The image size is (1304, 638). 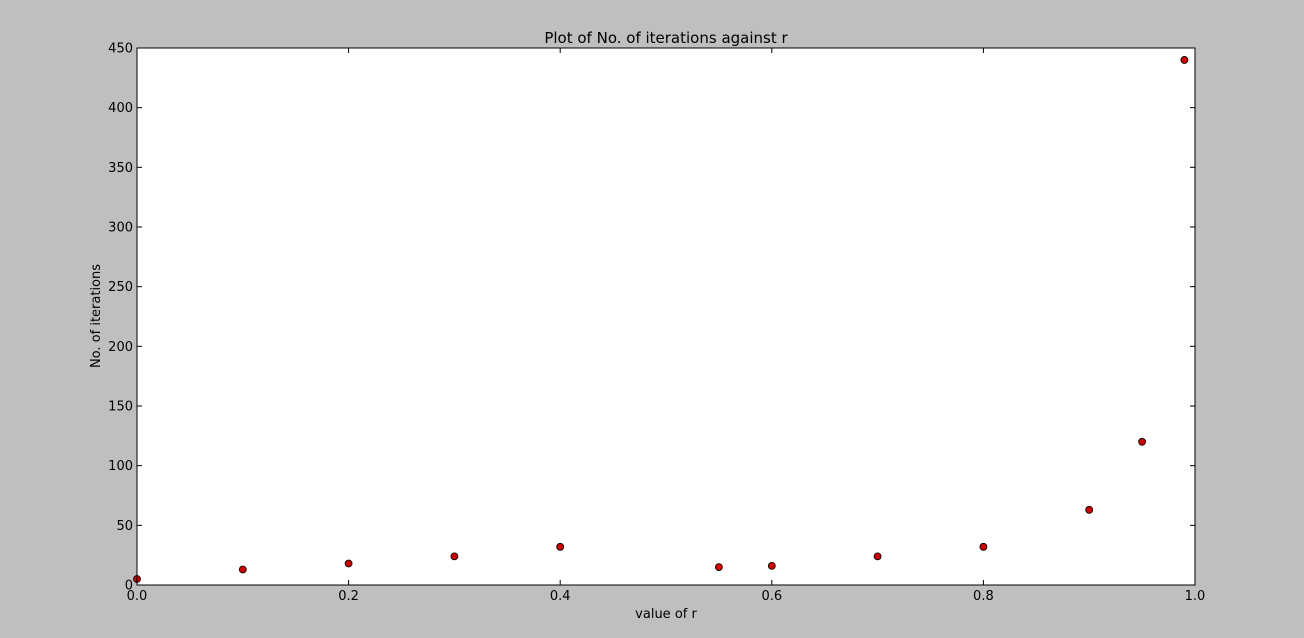 What do you see at coordinates (120, 228) in the screenshot?
I see `y-tick-label: 300` at bounding box center [120, 228].